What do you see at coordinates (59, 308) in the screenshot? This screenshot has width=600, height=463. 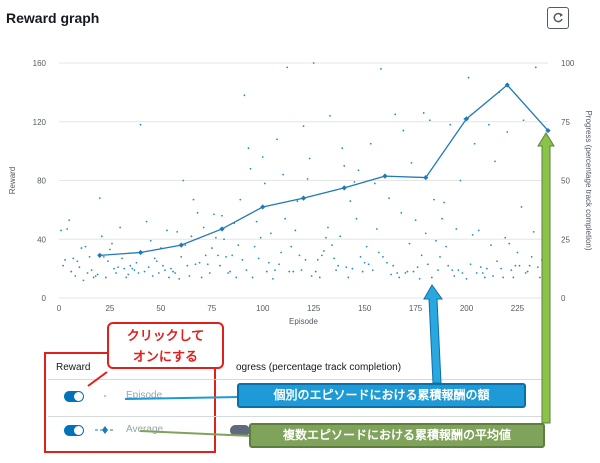 I see `x-tick-label: 0` at bounding box center [59, 308].